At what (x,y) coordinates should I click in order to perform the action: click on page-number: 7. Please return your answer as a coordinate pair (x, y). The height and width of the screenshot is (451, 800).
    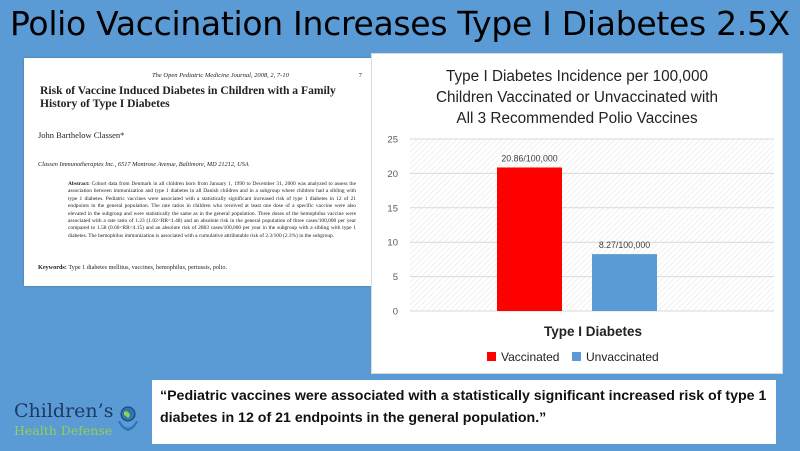
    Looking at the image, I should click on (360, 75).